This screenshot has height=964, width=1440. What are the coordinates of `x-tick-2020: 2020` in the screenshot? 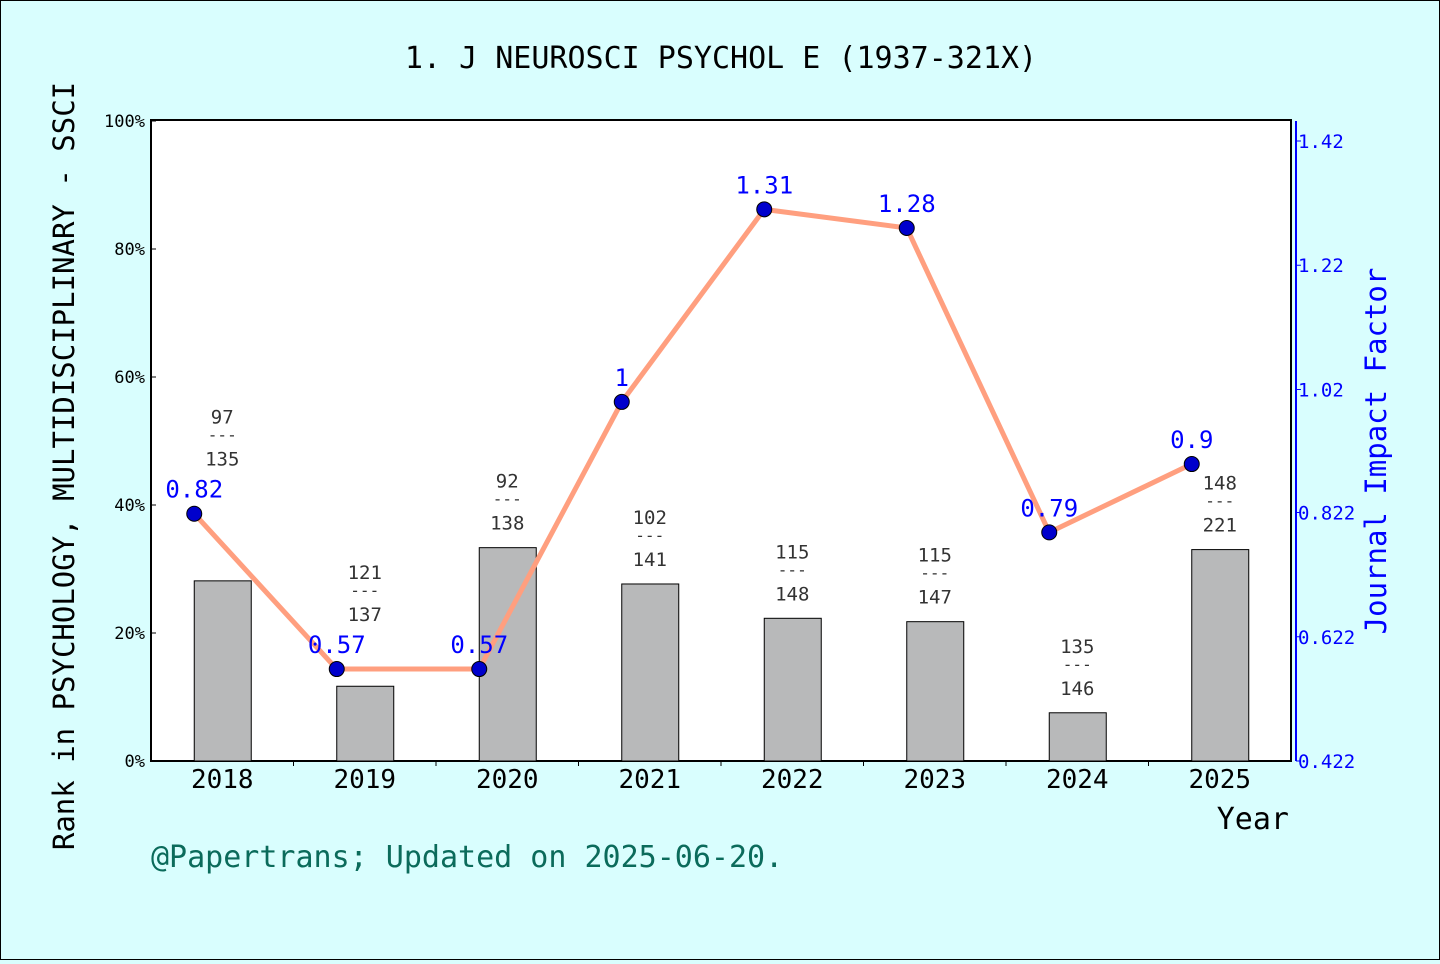 It's located at (507, 780).